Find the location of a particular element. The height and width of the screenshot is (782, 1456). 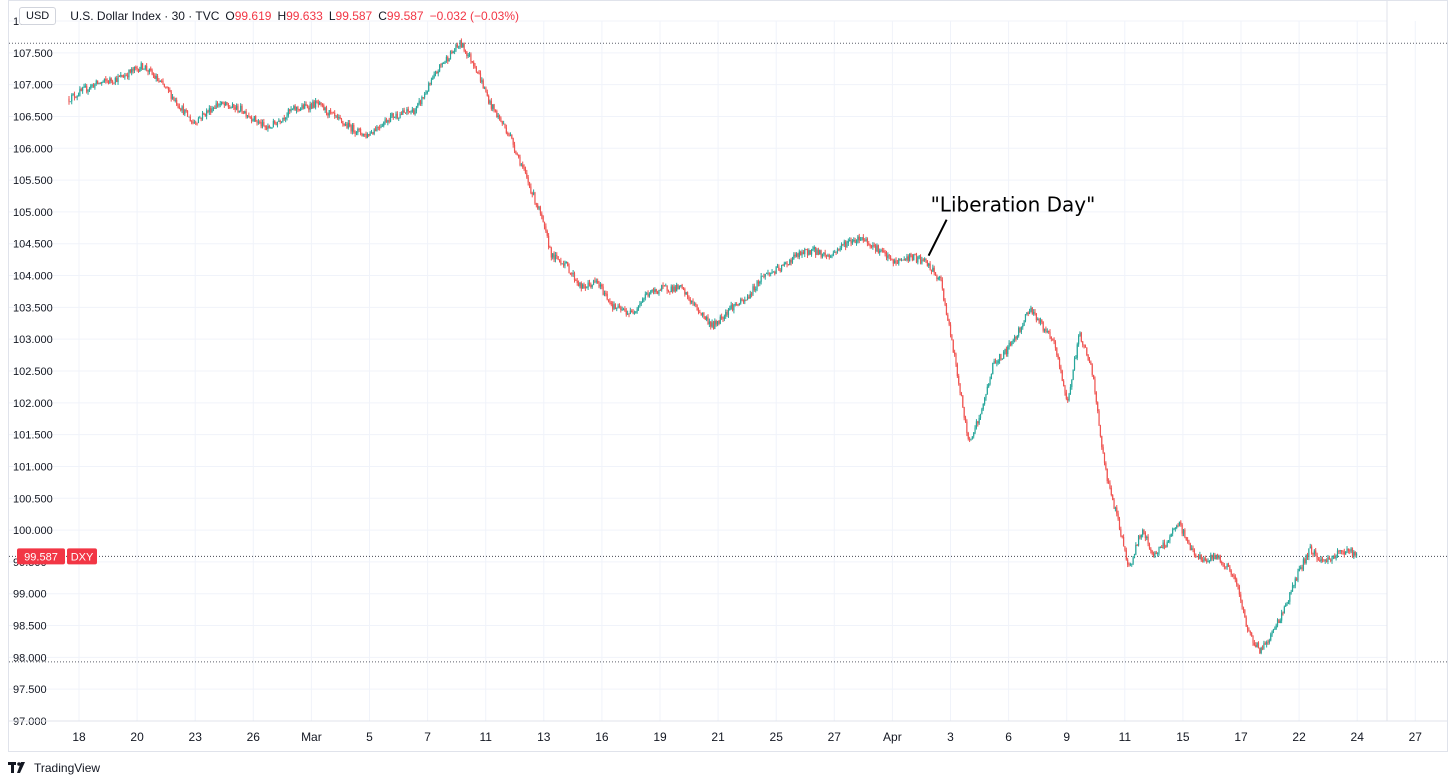

last-price-tag: 99.587 DXY is located at coordinates (57, 556).